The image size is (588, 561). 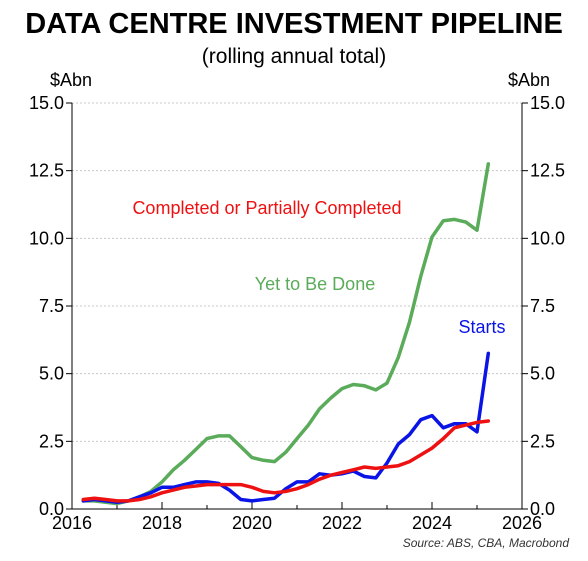 I want to click on y-tick-label-right: 10.0, so click(x=547, y=238).